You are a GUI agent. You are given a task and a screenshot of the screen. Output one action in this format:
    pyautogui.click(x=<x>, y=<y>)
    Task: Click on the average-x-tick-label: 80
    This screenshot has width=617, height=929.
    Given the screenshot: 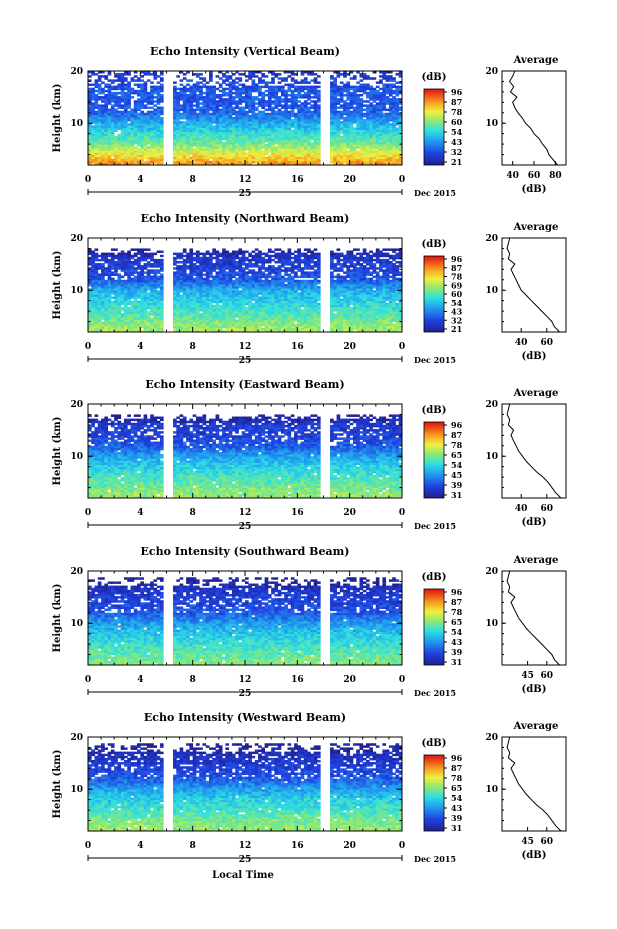 What is the action you would take?
    pyautogui.click(x=555, y=176)
    